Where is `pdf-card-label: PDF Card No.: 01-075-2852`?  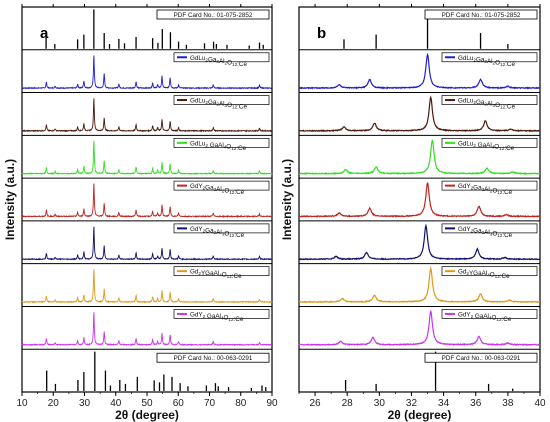 pdf-card-label: PDF Card No.: 01-075-2852 is located at coordinates (481, 15).